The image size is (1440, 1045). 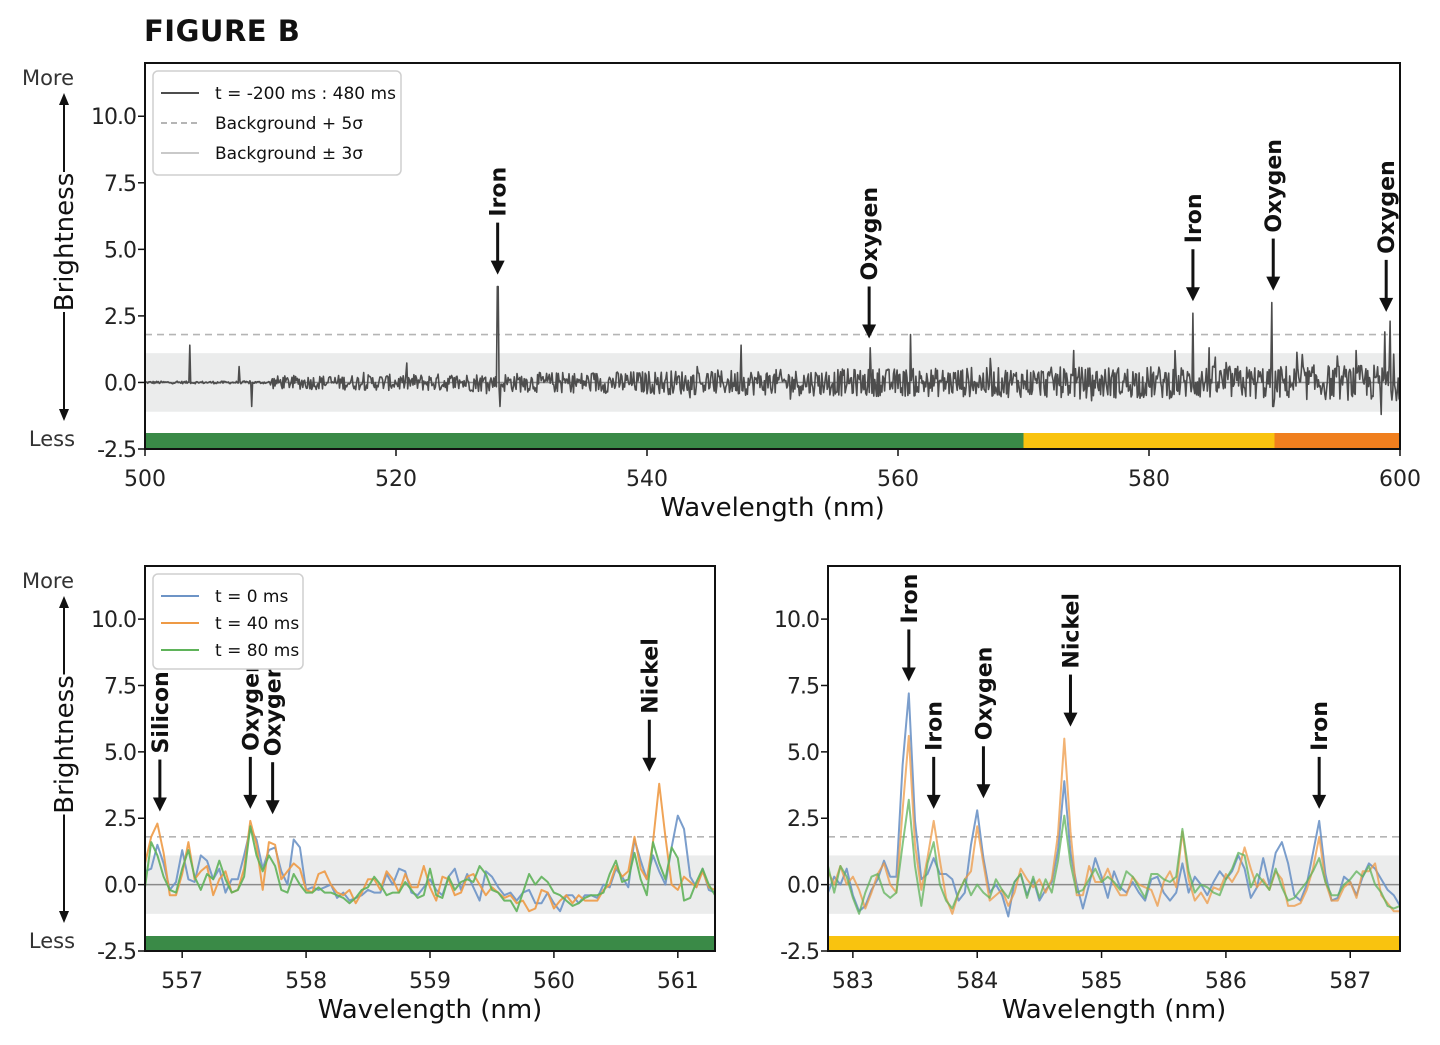 I want to click on color-strip-orange, so click(x=1337, y=440).